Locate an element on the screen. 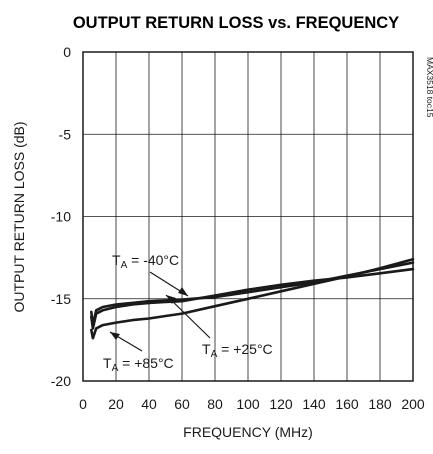 The image size is (433, 454). annotation-minus40-text: = -40°C is located at coordinates (153, 260).